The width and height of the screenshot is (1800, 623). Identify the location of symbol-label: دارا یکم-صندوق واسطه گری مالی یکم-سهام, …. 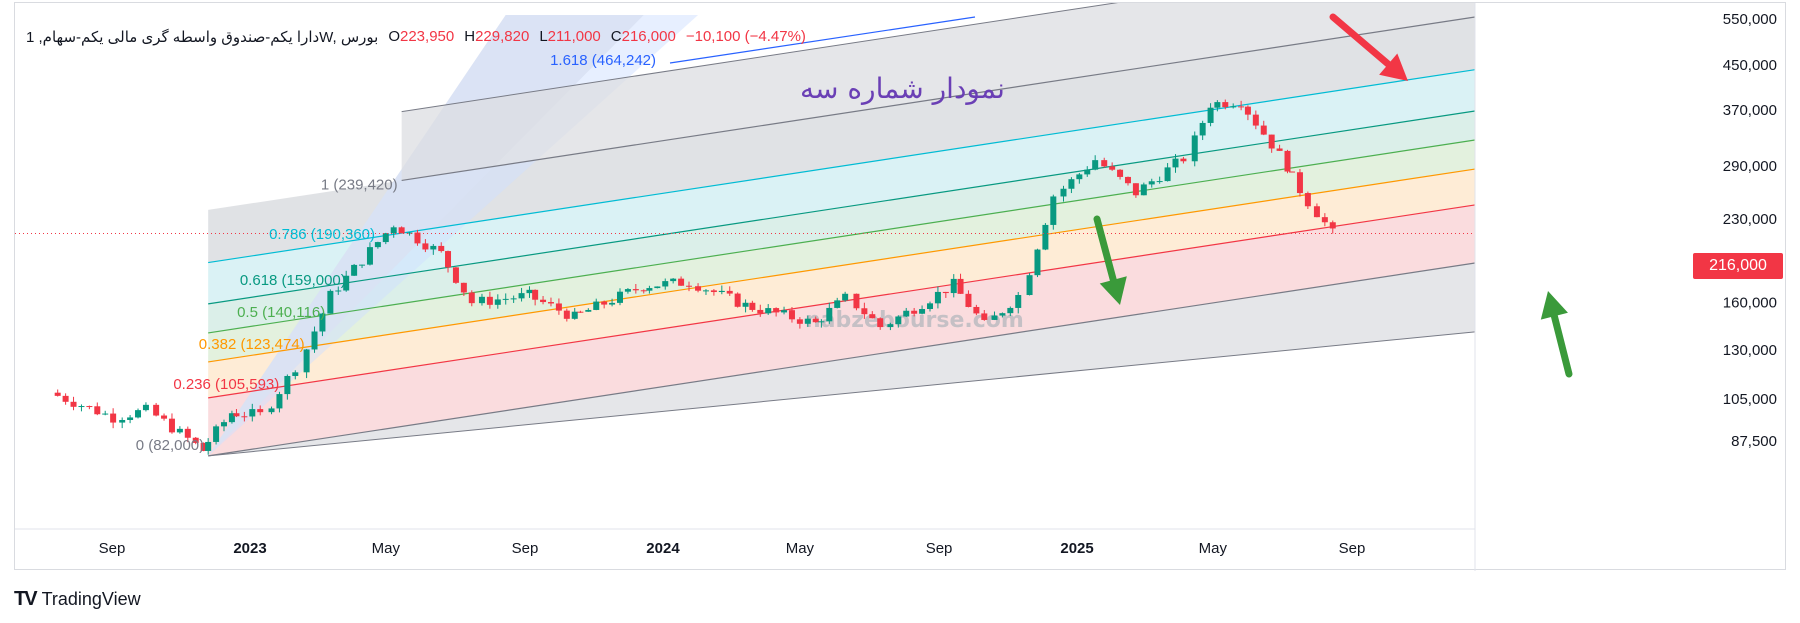
(202, 37).